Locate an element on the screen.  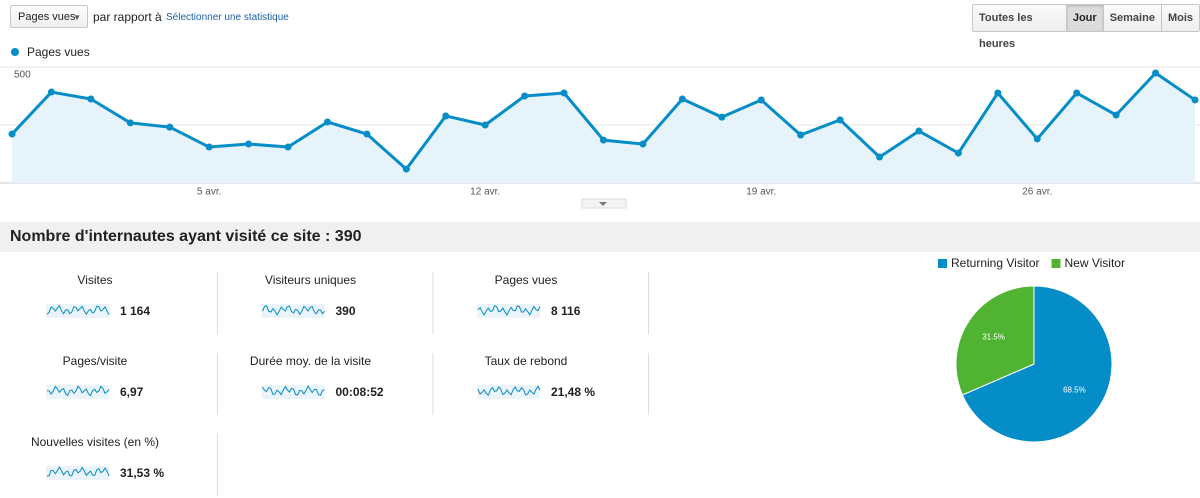
period-button: Mois is located at coordinates (1179, 18).